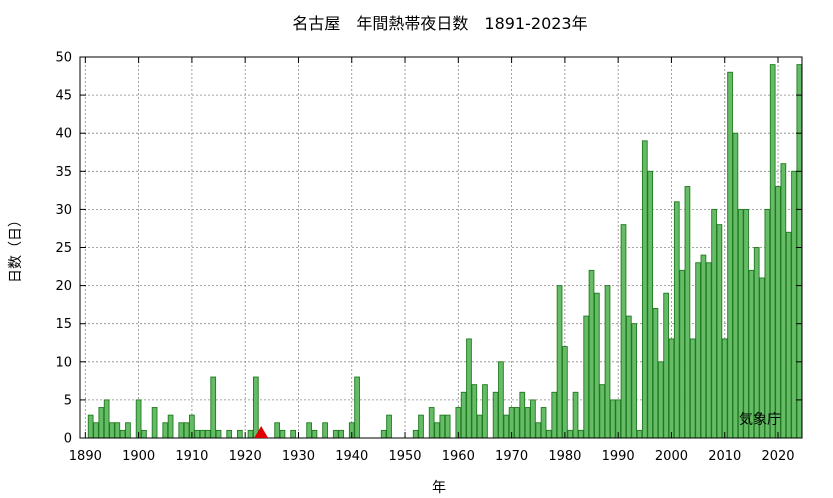 Image resolution: width=833 pixels, height=498 pixels. I want to click on y-tick-label: 35, so click(63, 172).